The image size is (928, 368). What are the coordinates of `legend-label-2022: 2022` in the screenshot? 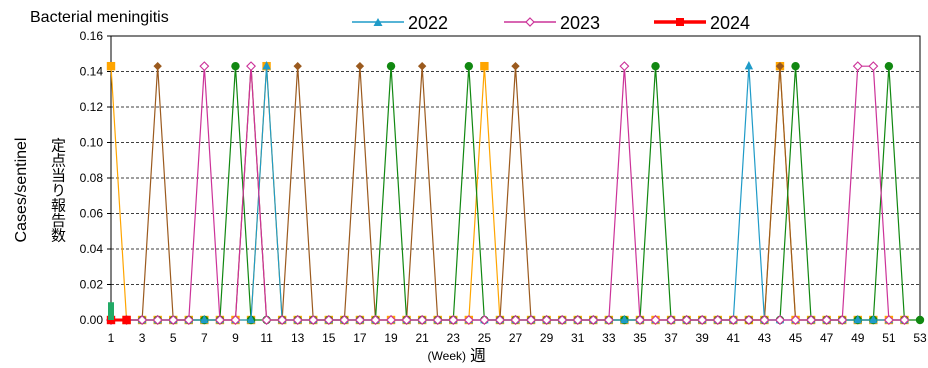 It's located at (428, 23).